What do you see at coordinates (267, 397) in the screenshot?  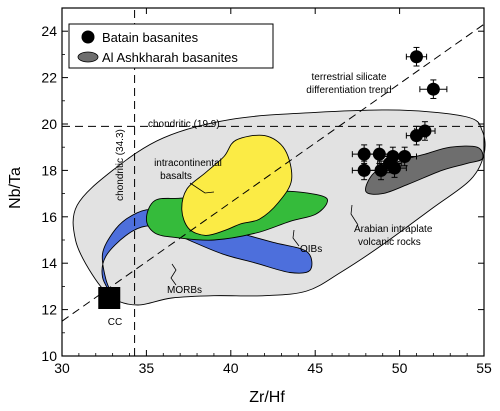 I see `x-axis-title: Zr/Hf` at bounding box center [267, 397].